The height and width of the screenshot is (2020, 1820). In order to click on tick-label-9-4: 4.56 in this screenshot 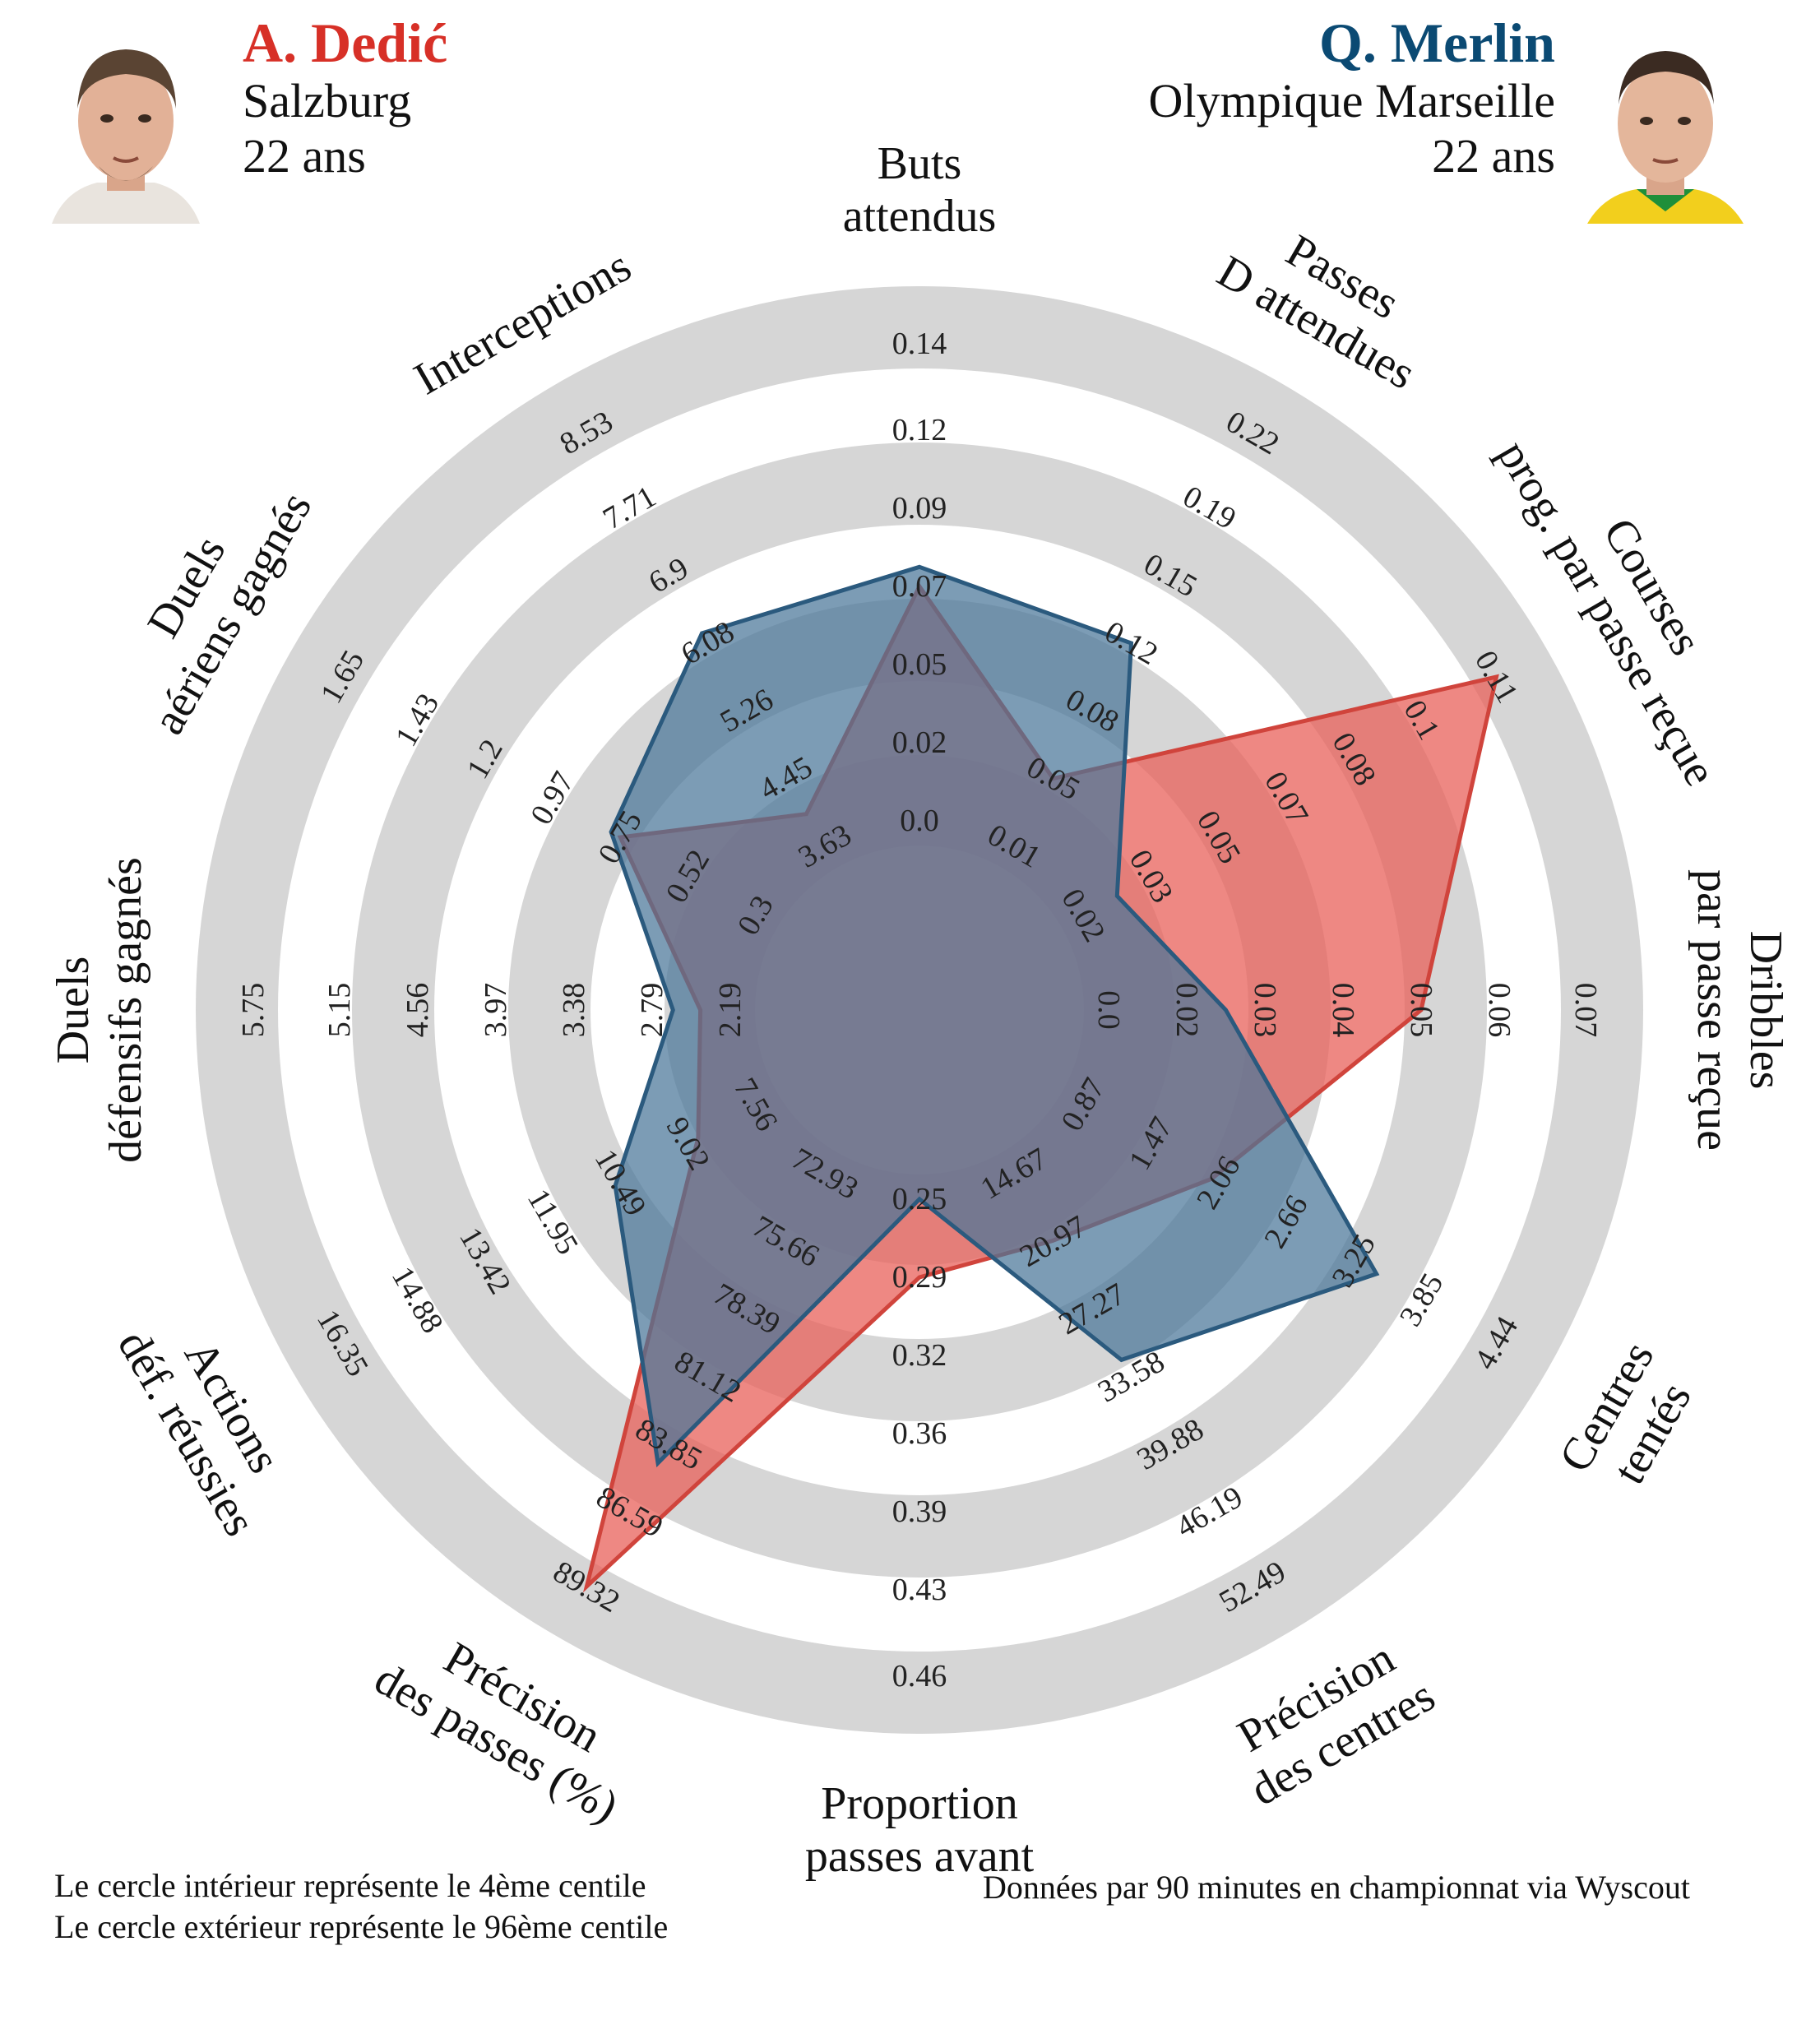, I will do `click(418, 1010)`.